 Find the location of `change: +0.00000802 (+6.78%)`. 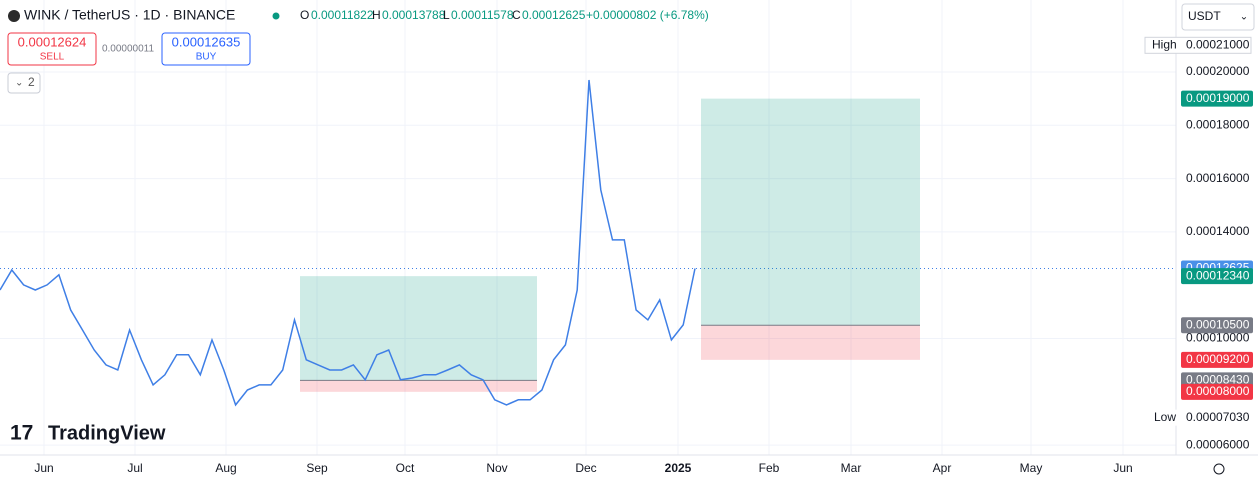

change: +0.00000802 (+6.78%) is located at coordinates (647, 15).